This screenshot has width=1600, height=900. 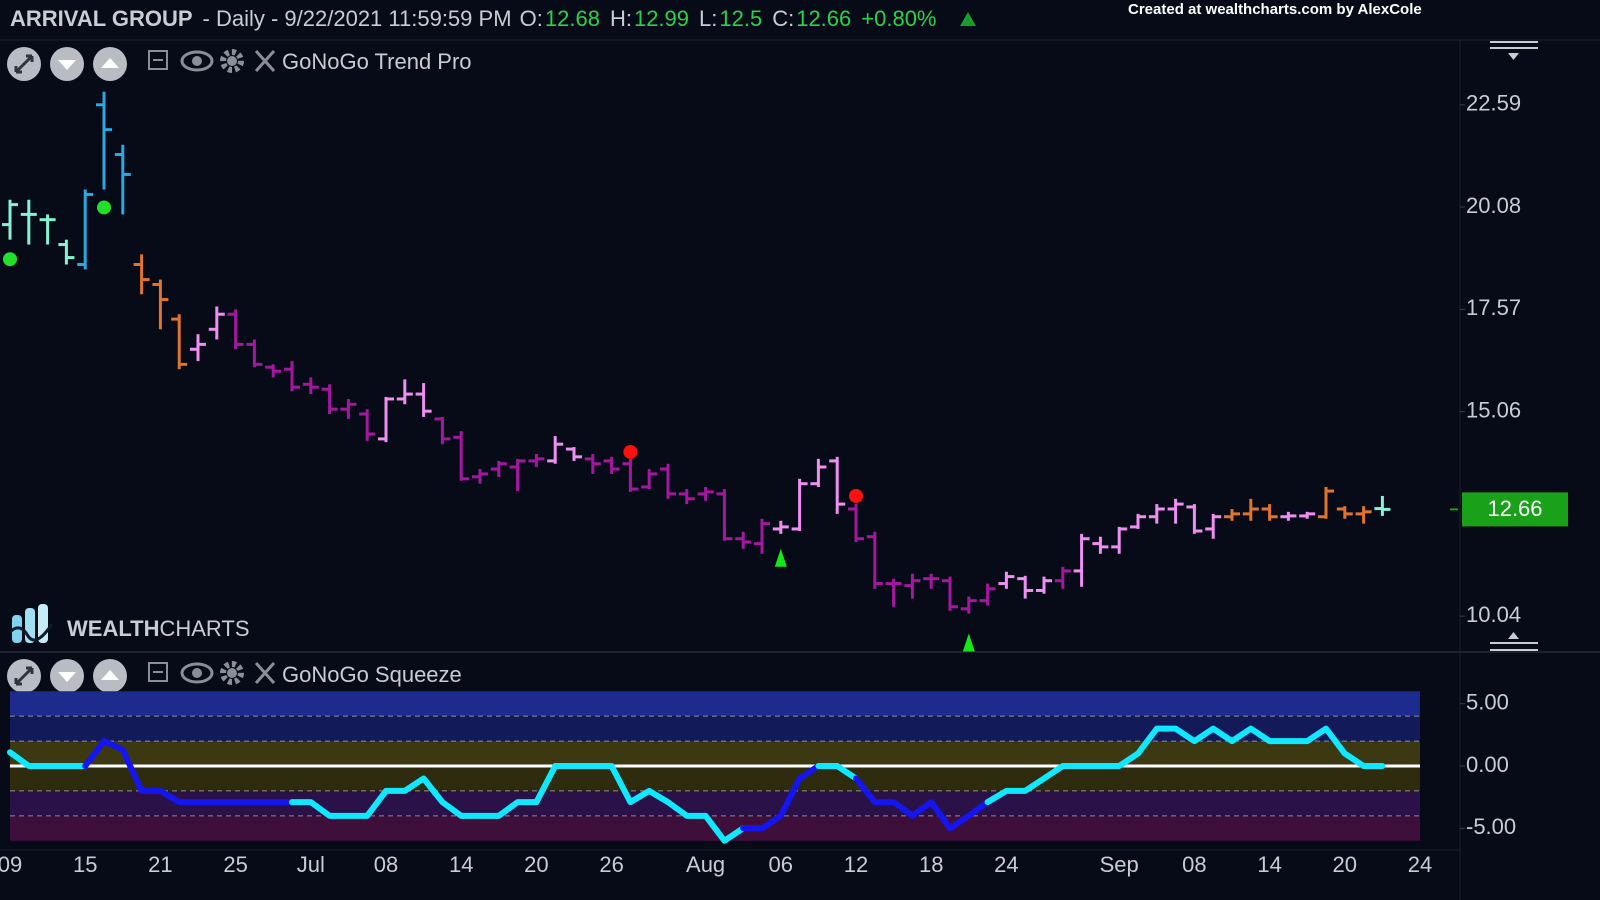 I want to click on high-value: 12.99, so click(x=661, y=18).